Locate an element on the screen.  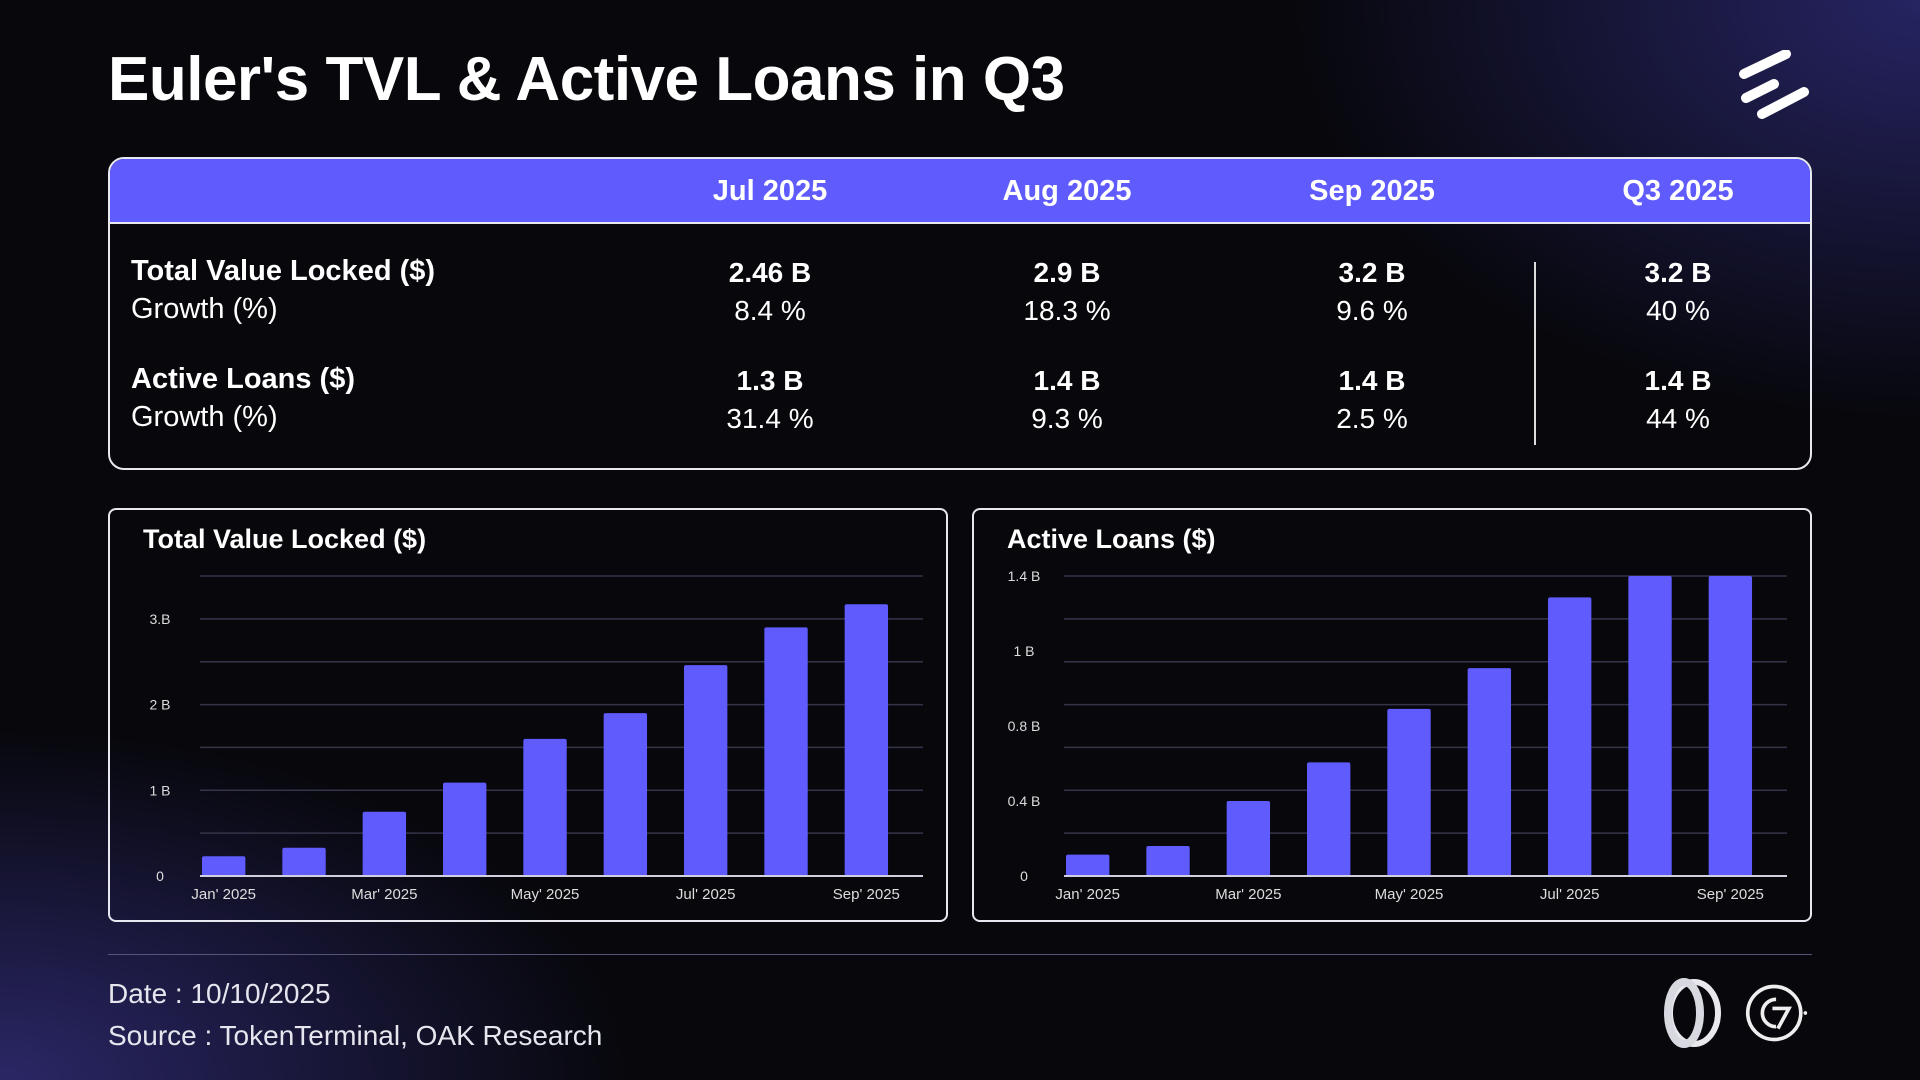
growth-value: 9.6 % is located at coordinates (1372, 310).